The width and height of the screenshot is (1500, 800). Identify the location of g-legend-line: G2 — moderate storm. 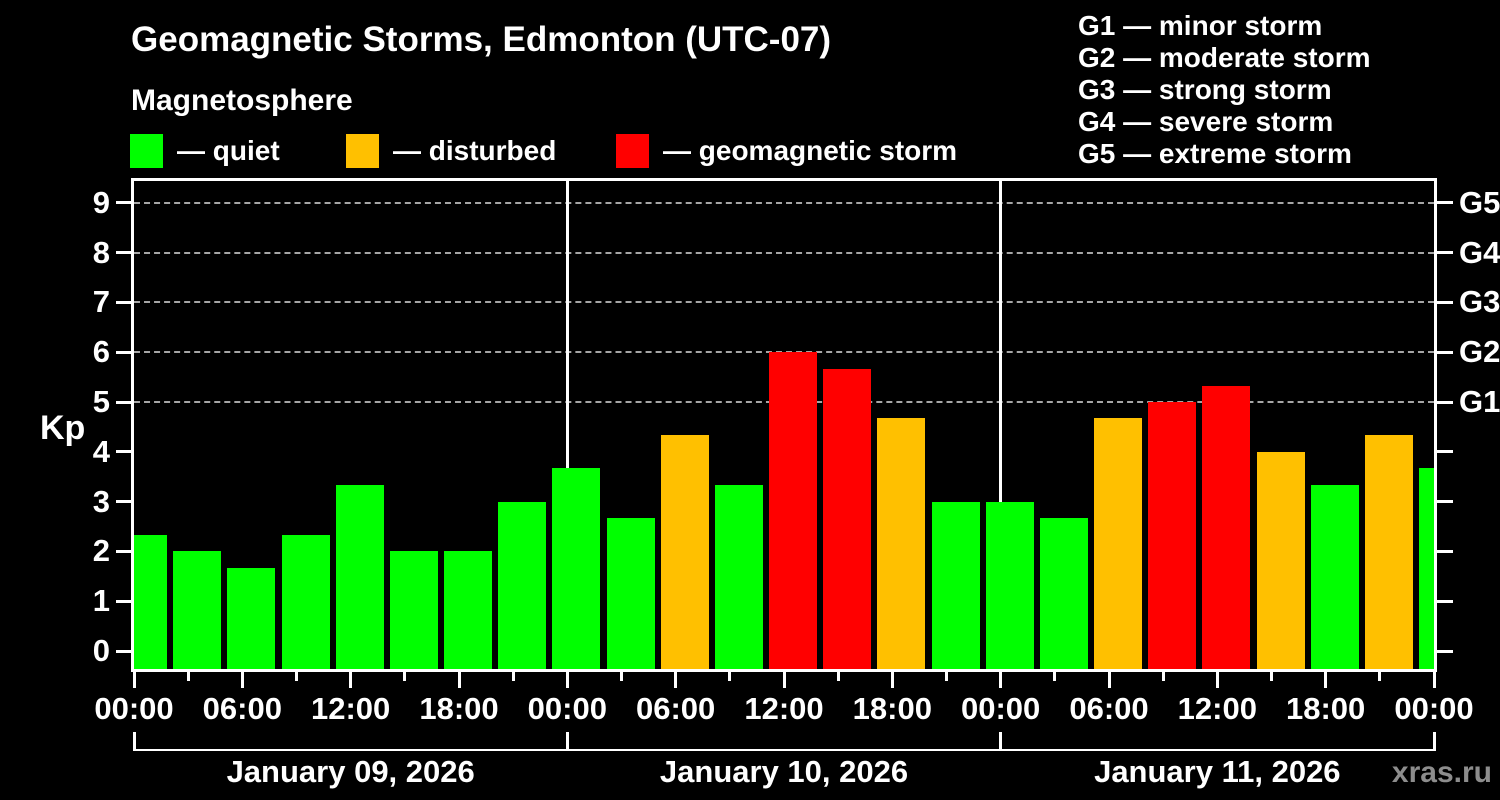
(1224, 57).